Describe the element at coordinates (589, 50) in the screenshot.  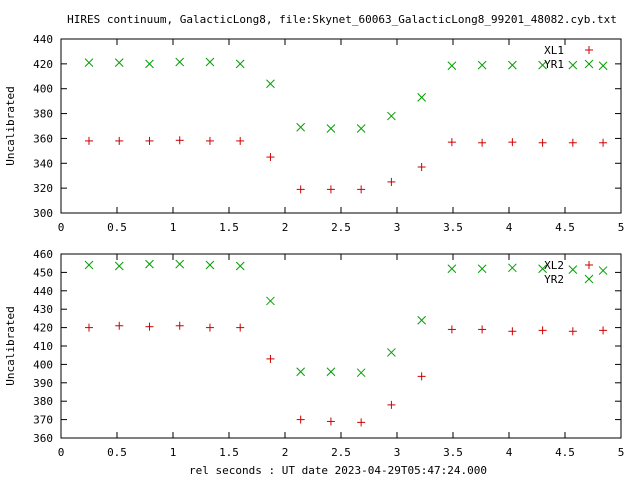
I see `legend-marker-xl1` at that location.